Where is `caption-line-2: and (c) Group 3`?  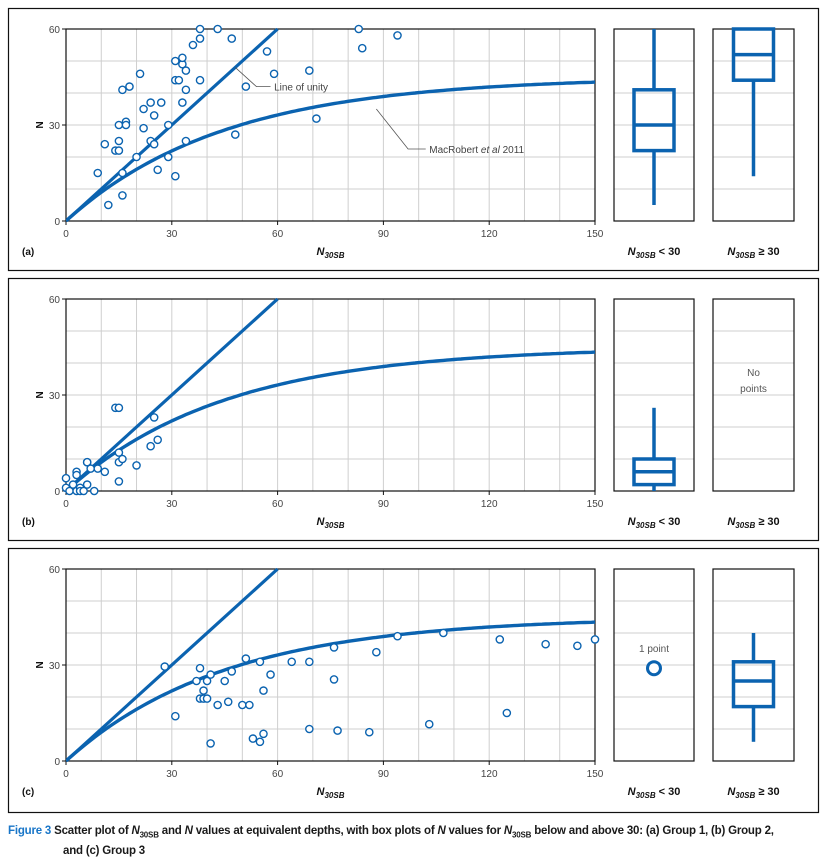
caption-line-2: and (c) Group 3 is located at coordinates (104, 851).